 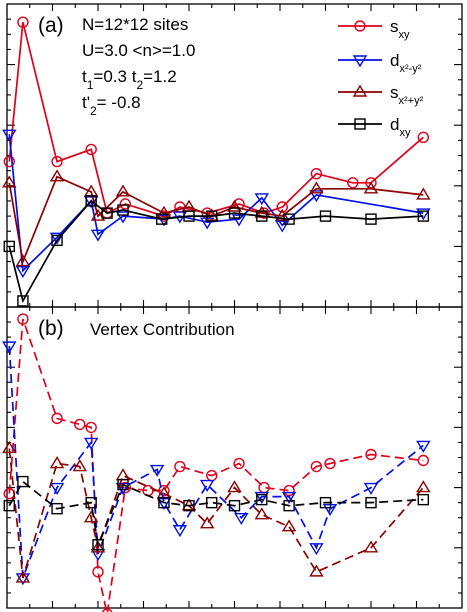 What do you see at coordinates (406, 63) in the screenshot?
I see `legend-label: dx²-y²` at bounding box center [406, 63].